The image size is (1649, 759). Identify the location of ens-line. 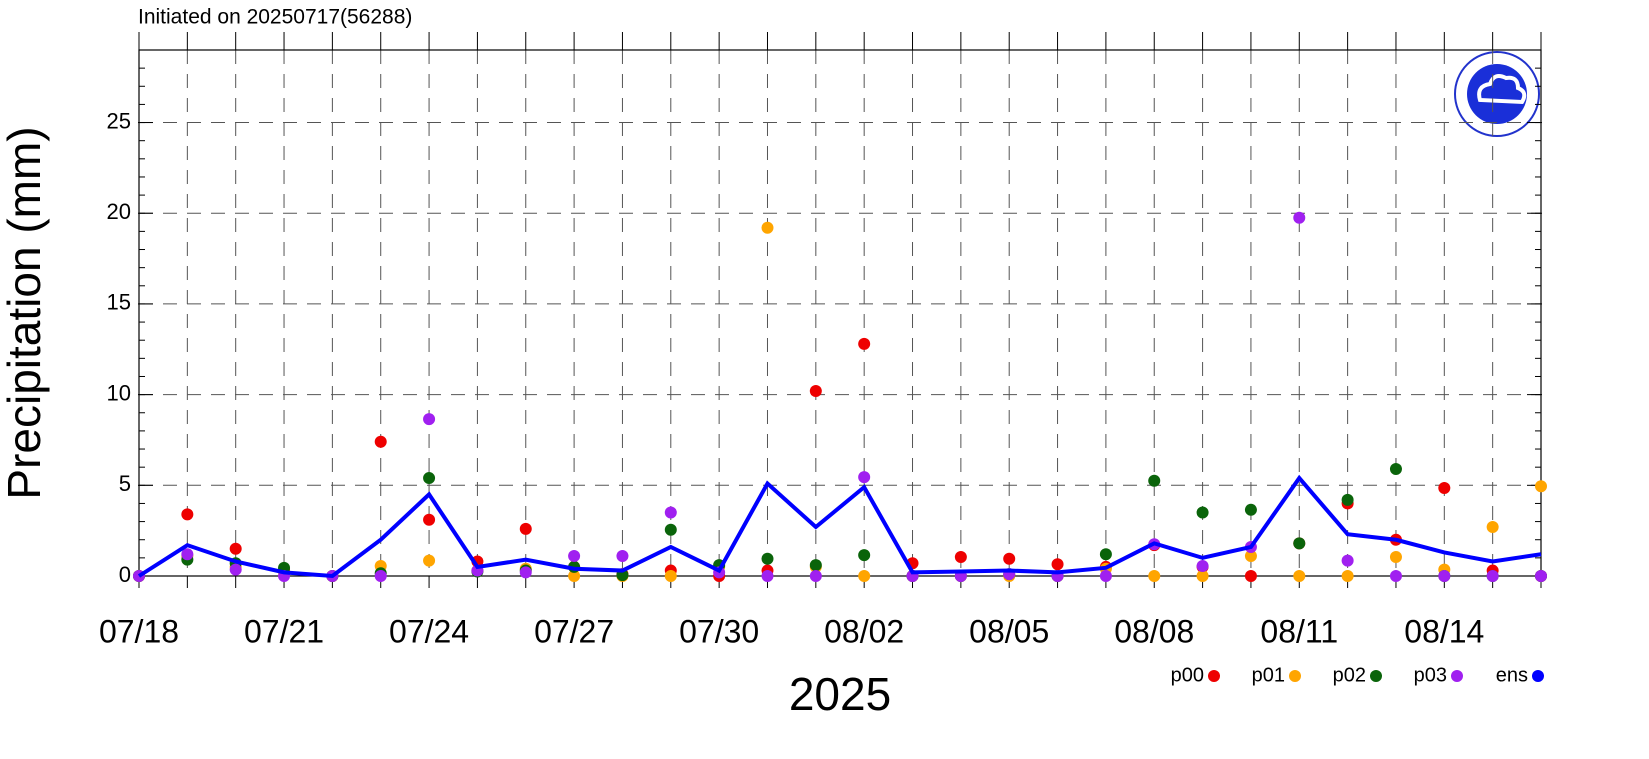
(839, 526).